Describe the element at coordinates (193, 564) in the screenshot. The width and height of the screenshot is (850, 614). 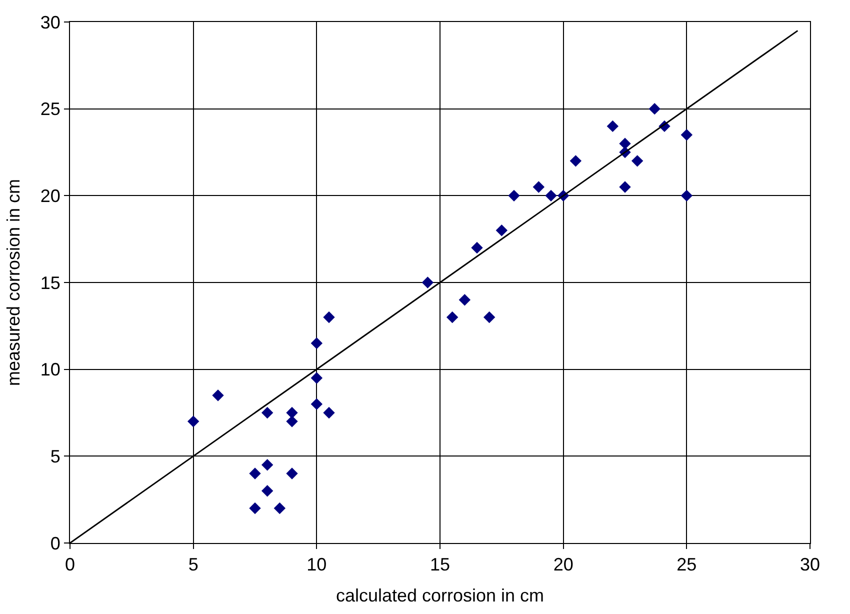
I see `x-tick-label: 5` at that location.